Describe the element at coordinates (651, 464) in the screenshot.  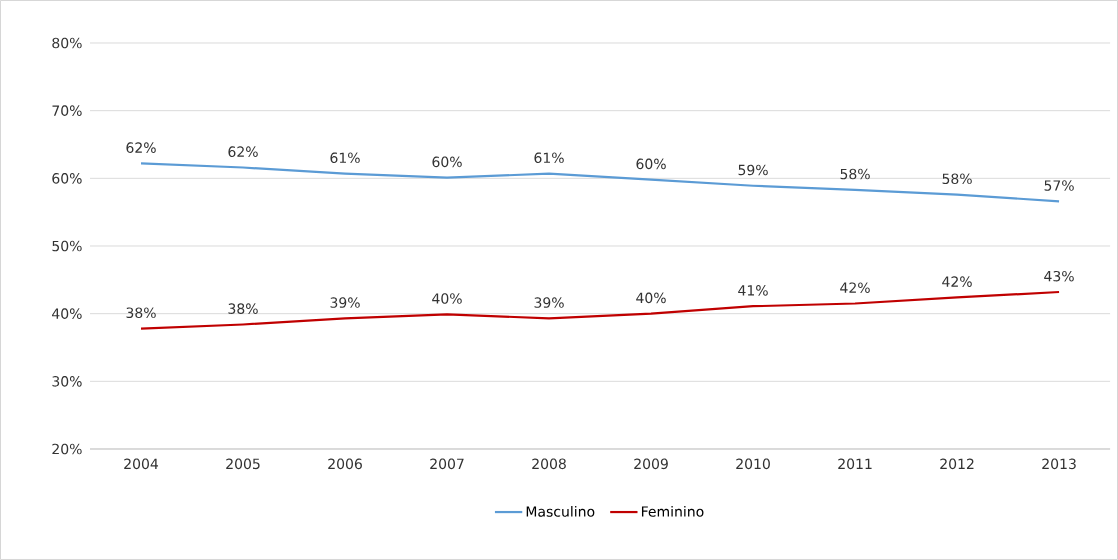
I see `x-tick-label: 2009` at that location.